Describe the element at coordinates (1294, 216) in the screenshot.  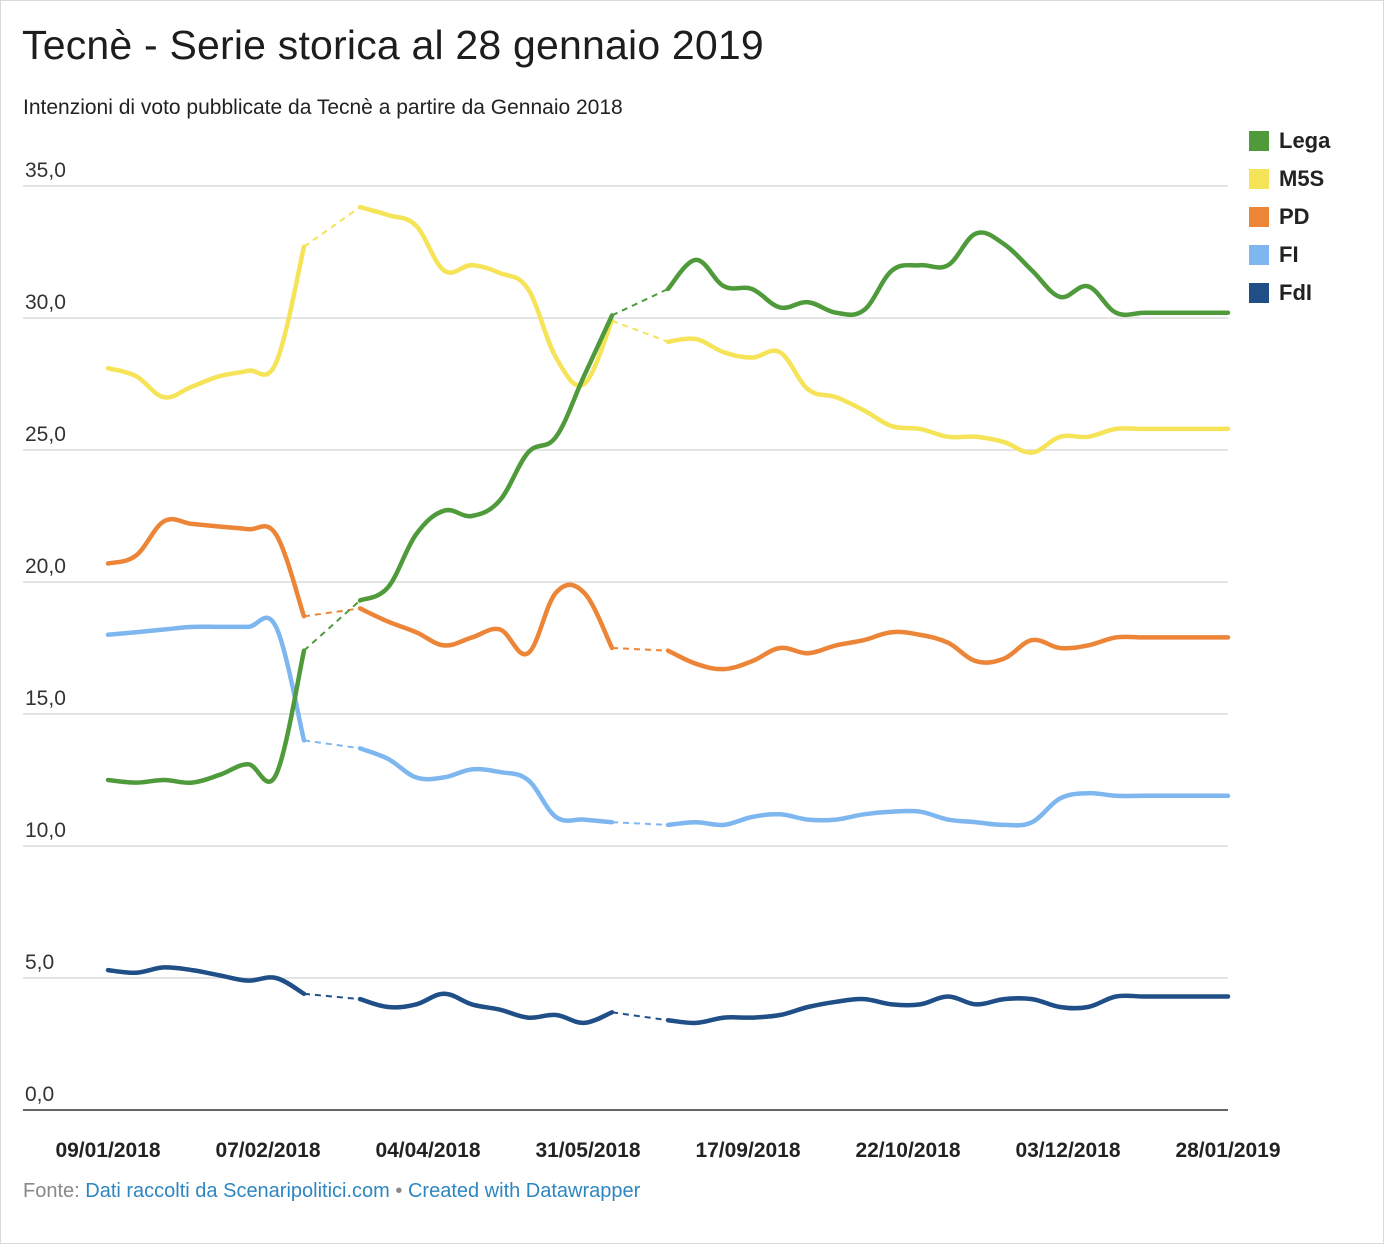
I see `legend-label: PD` at that location.